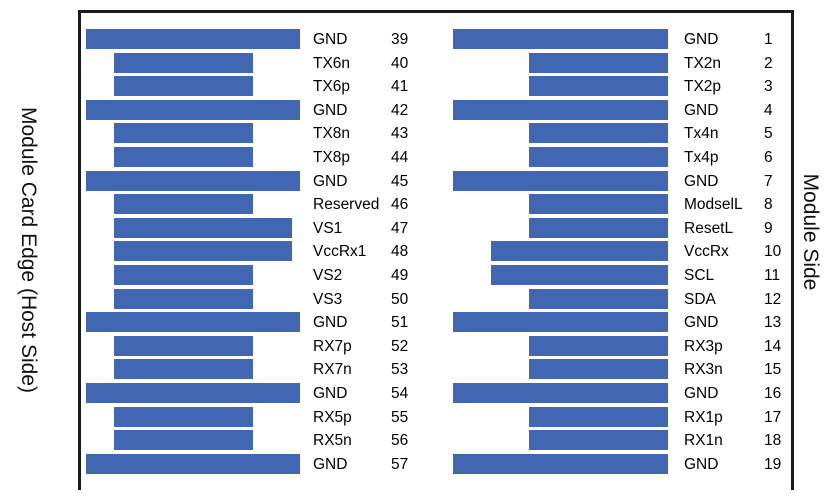 This screenshot has width=835, height=498. Describe the element at coordinates (400, 346) in the screenshot. I see `pin-number-52: 52` at that location.